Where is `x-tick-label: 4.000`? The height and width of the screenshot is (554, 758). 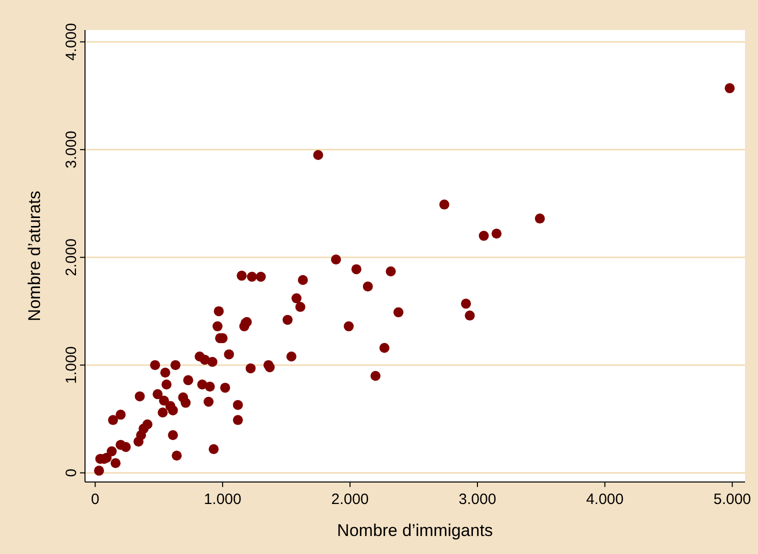 x-tick-label: 4.000 is located at coordinates (605, 499).